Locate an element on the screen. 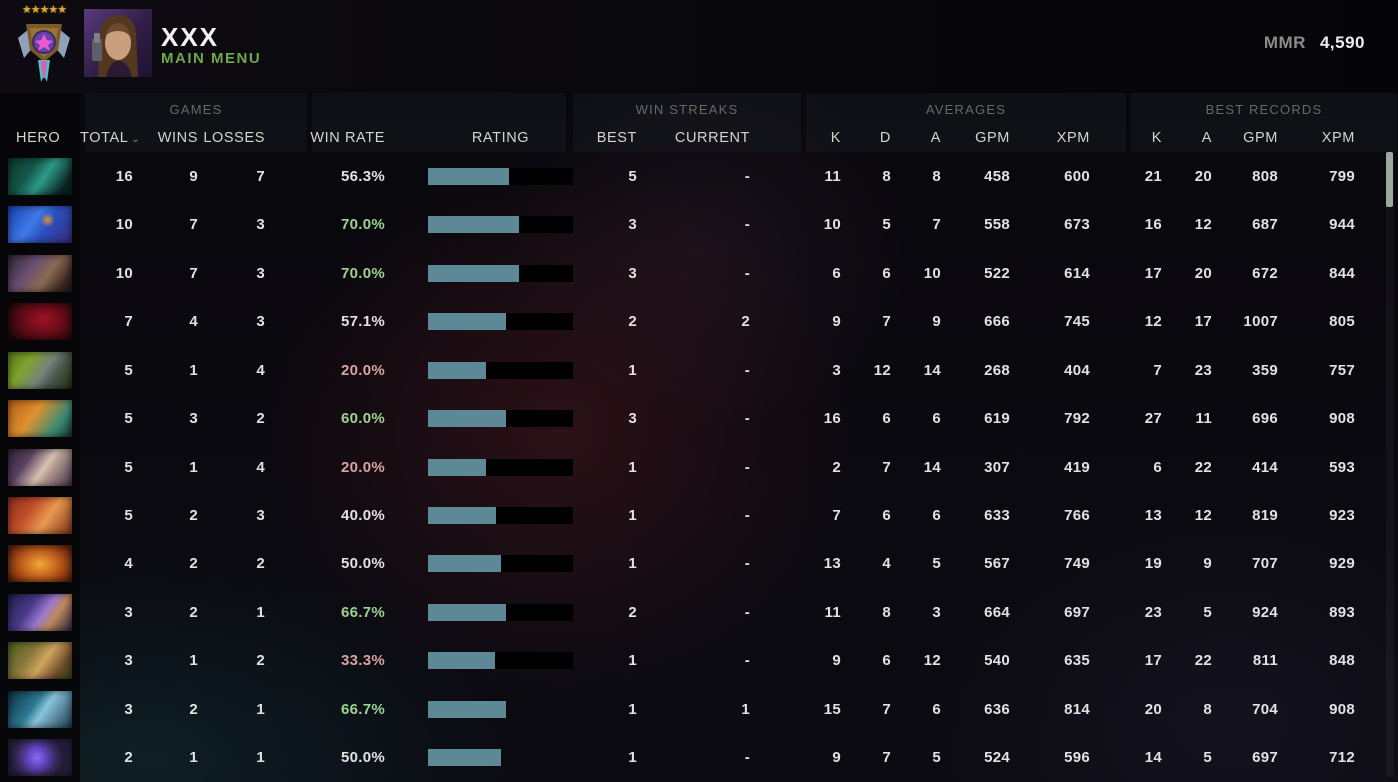  cell-br-a: 12 is located at coordinates (1203, 225).